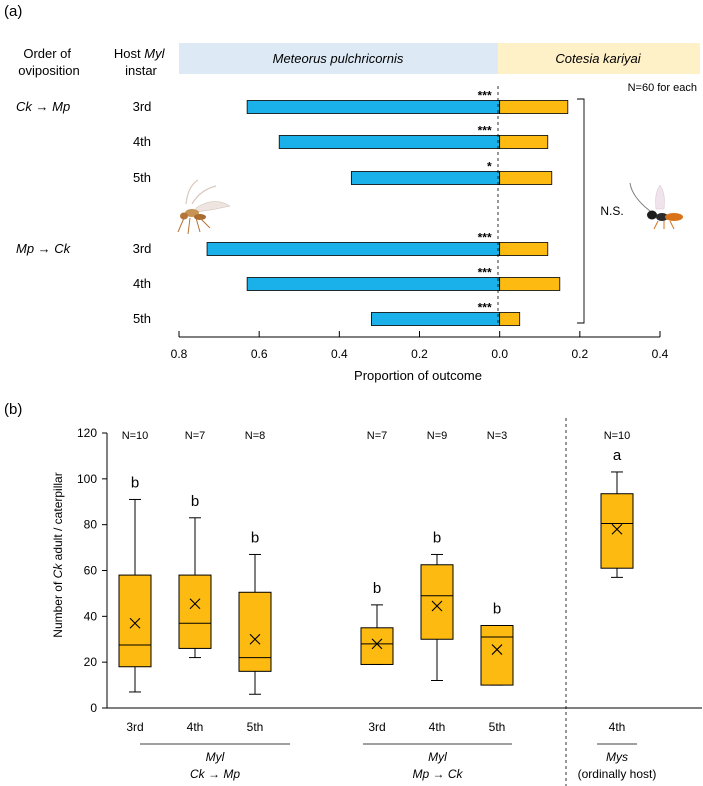  I want to click on species-right-label: Cotesia kariyai, so click(598, 58).